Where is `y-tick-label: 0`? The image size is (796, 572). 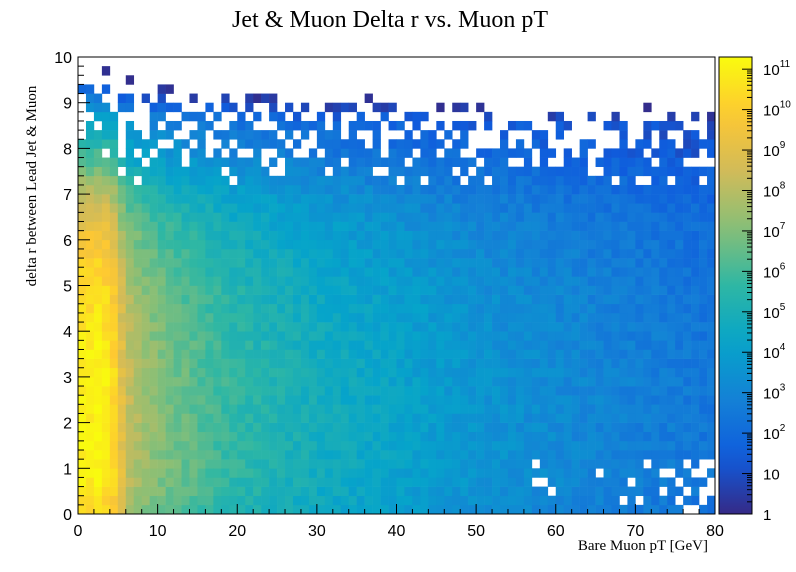 y-tick-label: 0 is located at coordinates (67, 515).